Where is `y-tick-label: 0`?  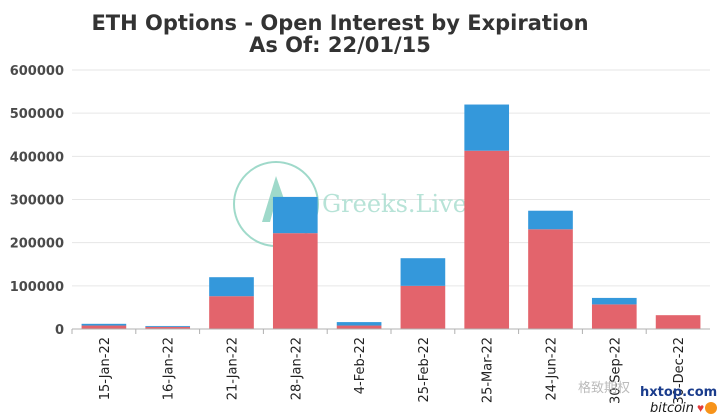
y-tick-label: 0 is located at coordinates (59, 330).